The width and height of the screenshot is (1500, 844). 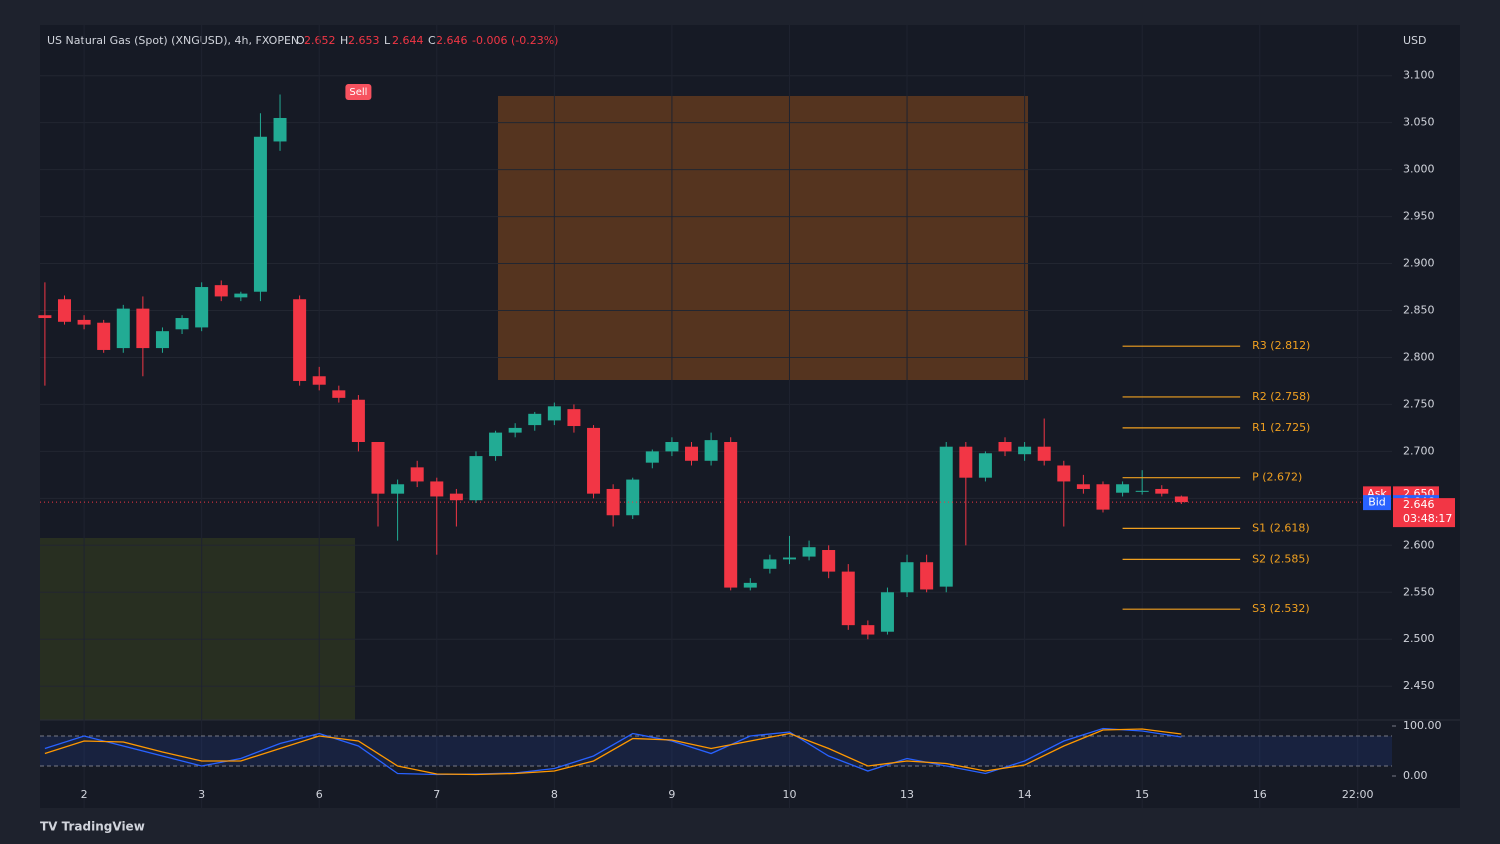 I want to click on x-tick-label: 14, so click(x=1025, y=794).